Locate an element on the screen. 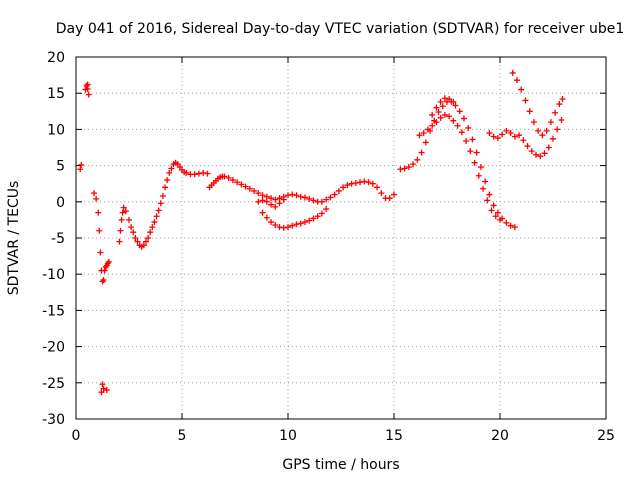  y-tick-label: -25 is located at coordinates (53, 384).